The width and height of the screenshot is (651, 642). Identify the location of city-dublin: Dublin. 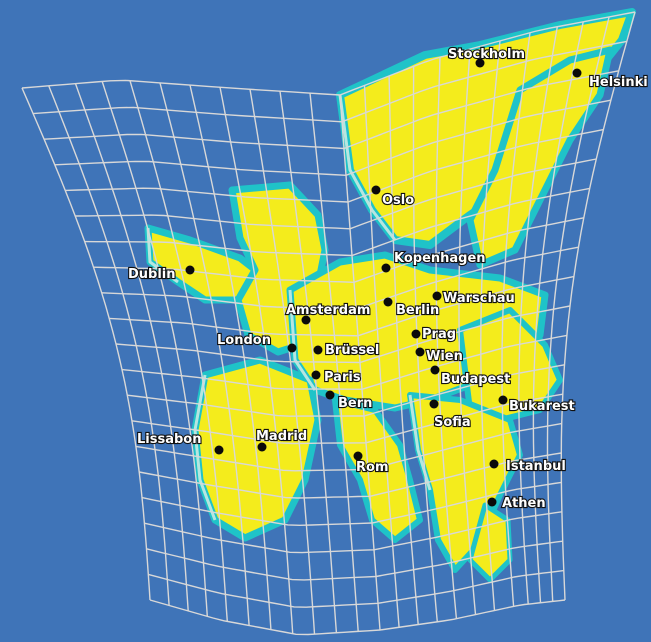
(161, 274).